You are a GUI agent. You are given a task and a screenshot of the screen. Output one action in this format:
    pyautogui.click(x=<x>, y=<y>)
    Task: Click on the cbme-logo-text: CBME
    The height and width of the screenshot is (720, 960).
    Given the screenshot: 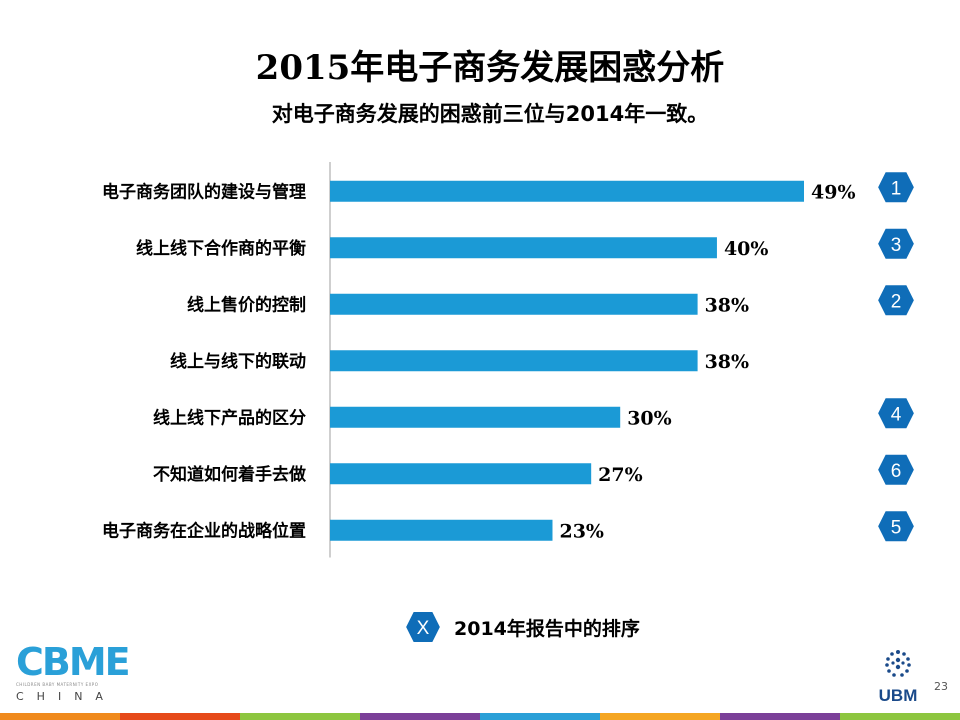 What is the action you would take?
    pyautogui.click(x=73, y=662)
    